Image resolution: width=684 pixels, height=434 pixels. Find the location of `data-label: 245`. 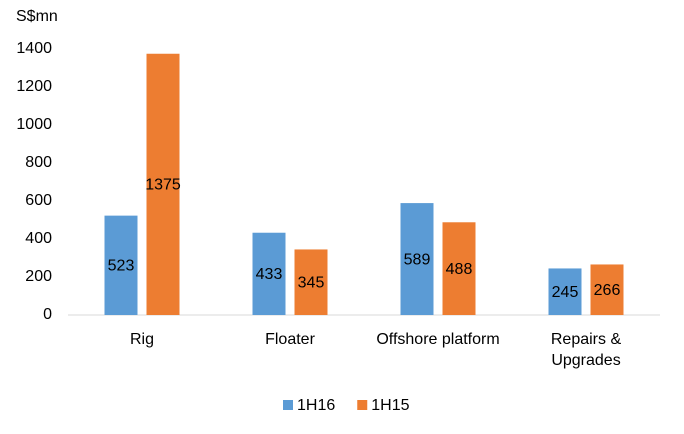

data-label: 245 is located at coordinates (565, 292).